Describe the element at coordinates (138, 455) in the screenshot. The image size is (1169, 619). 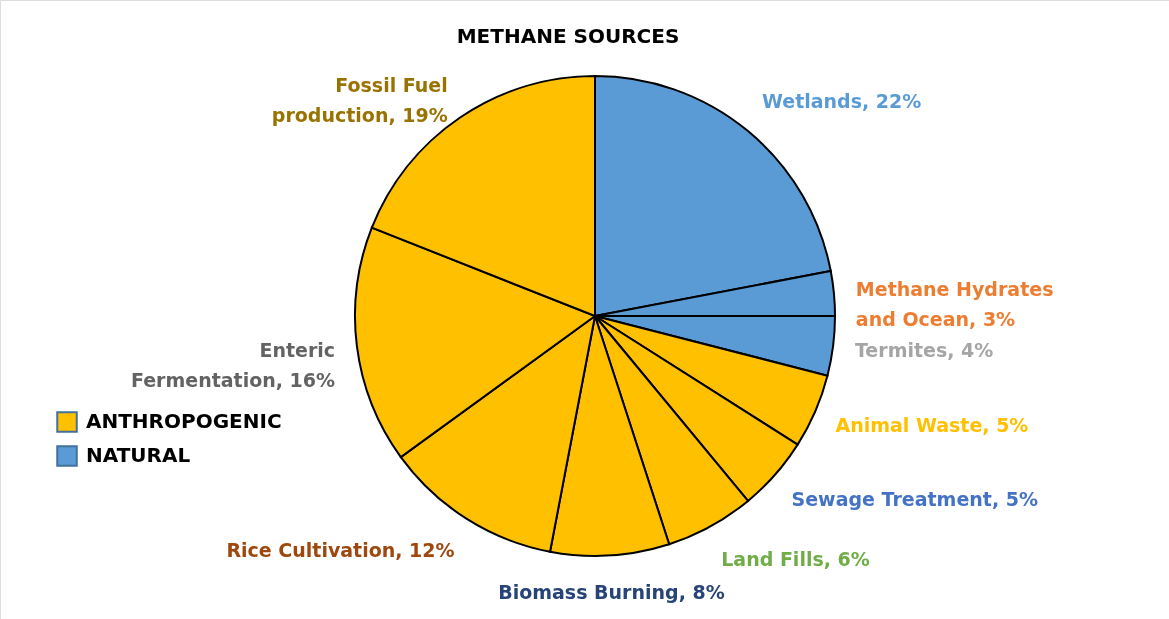
I see `text: NATURAL` at that location.